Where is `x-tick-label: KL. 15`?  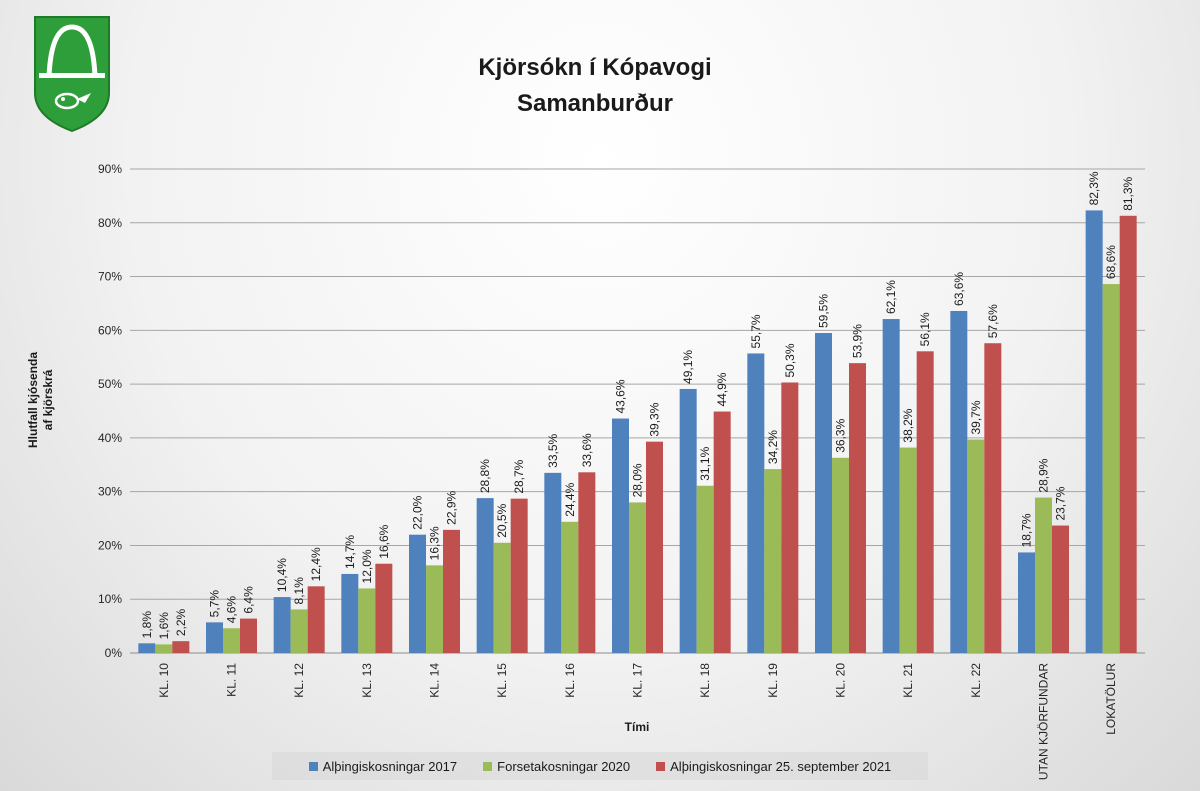 x-tick-label: KL. 15 is located at coordinates (502, 680).